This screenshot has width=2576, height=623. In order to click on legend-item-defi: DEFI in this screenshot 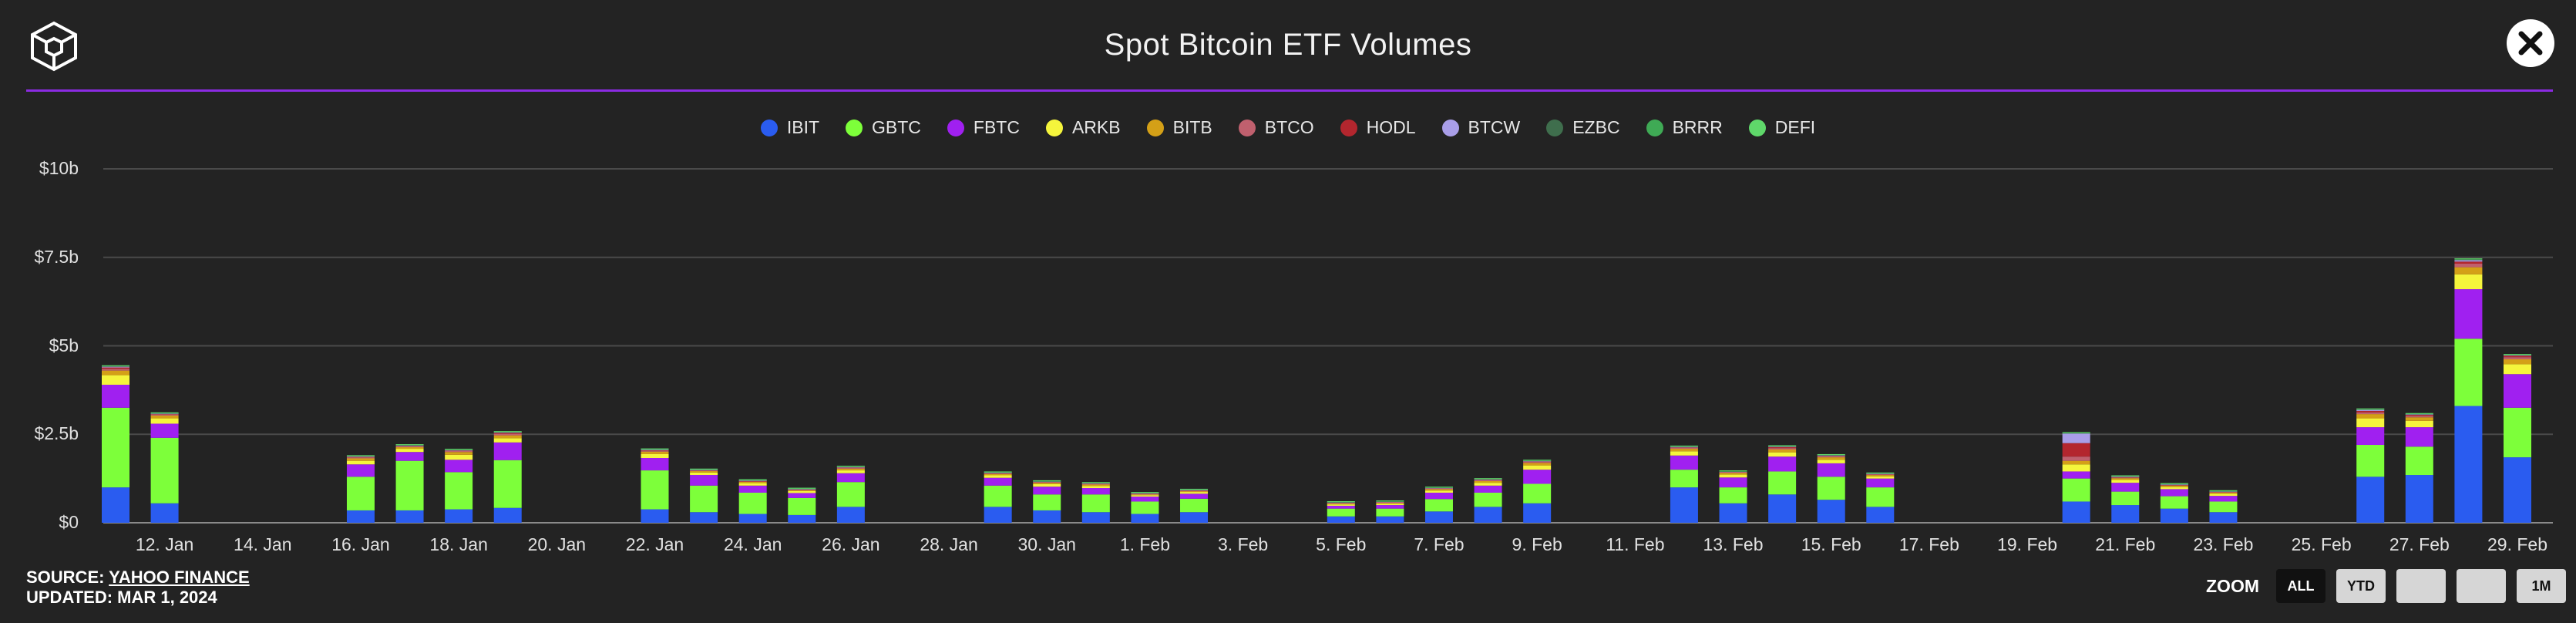, I will do `click(1781, 127)`.